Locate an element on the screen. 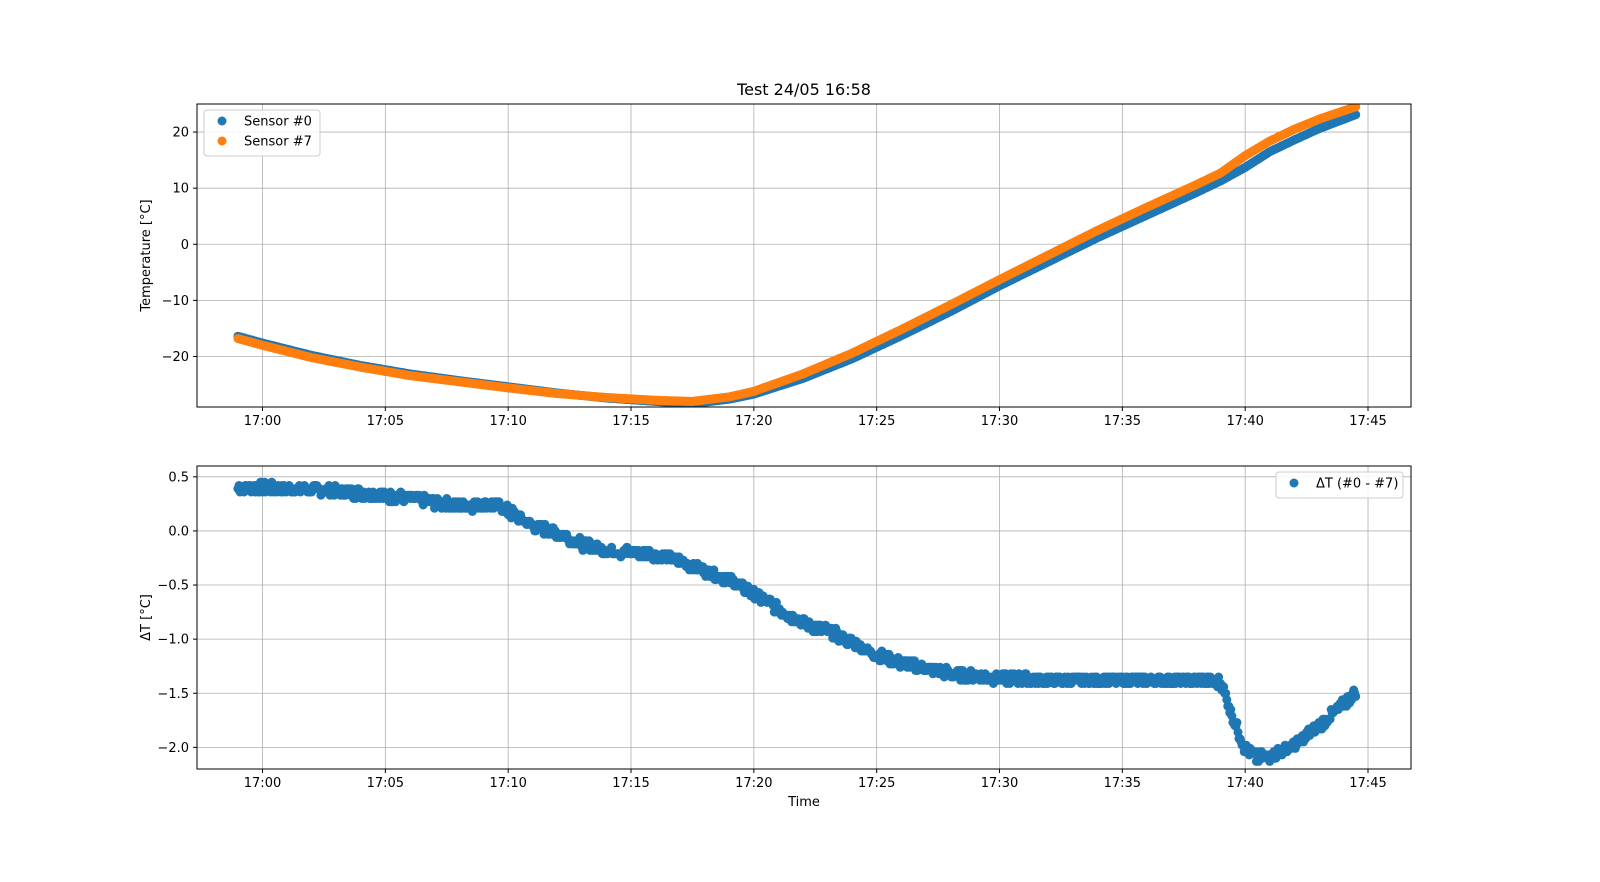  y-tick-label: −1.0 is located at coordinates (173, 640).